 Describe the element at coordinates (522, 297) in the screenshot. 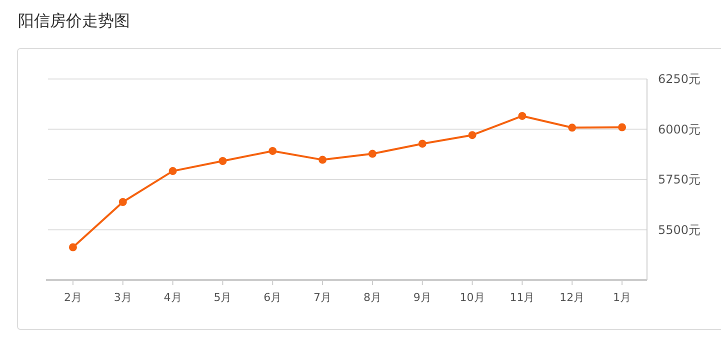

I see `x-tick-label: 11月` at that location.